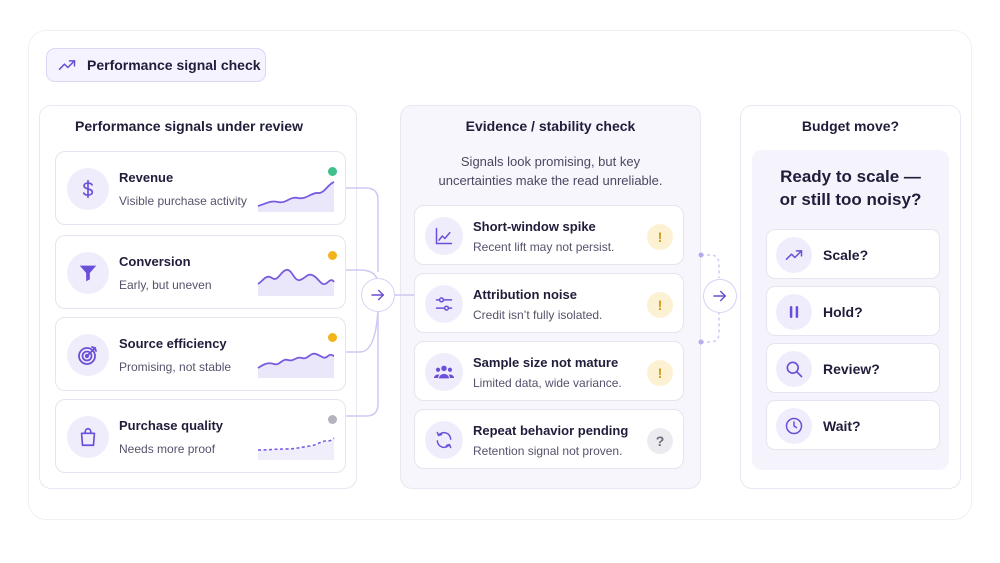 This screenshot has height=563, width=1000. What do you see at coordinates (88, 437) in the screenshot?
I see `shopping-bag-icon` at bounding box center [88, 437].